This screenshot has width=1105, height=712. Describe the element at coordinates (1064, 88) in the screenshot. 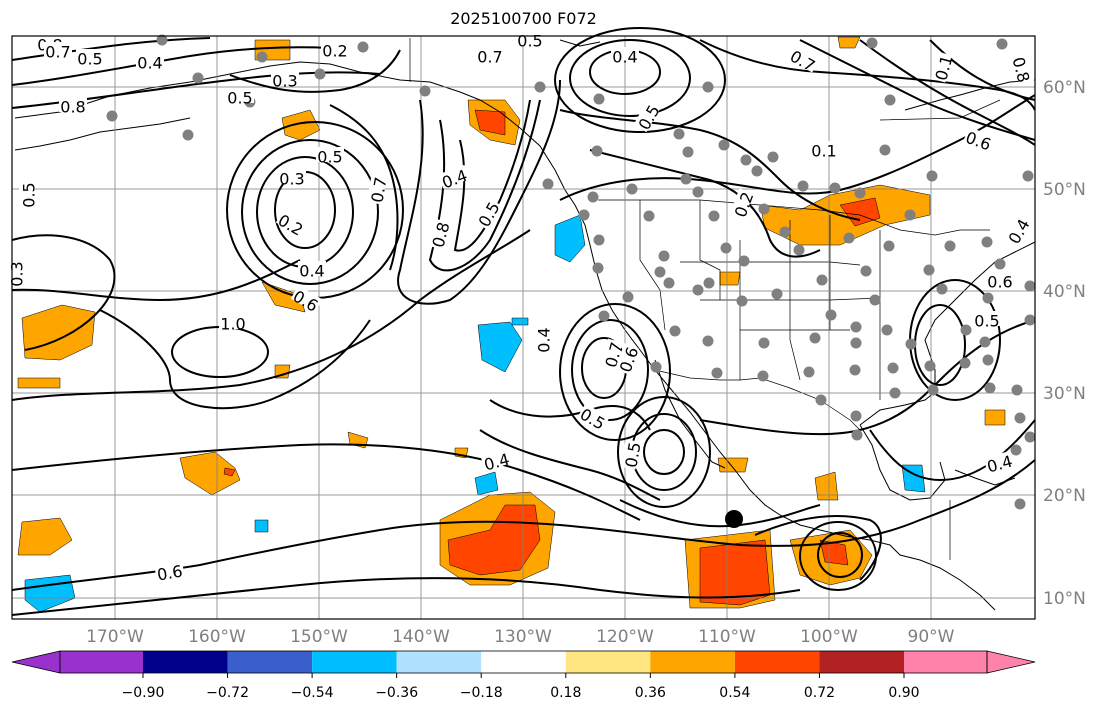

I see `latitude-label: 60°N` at that location.